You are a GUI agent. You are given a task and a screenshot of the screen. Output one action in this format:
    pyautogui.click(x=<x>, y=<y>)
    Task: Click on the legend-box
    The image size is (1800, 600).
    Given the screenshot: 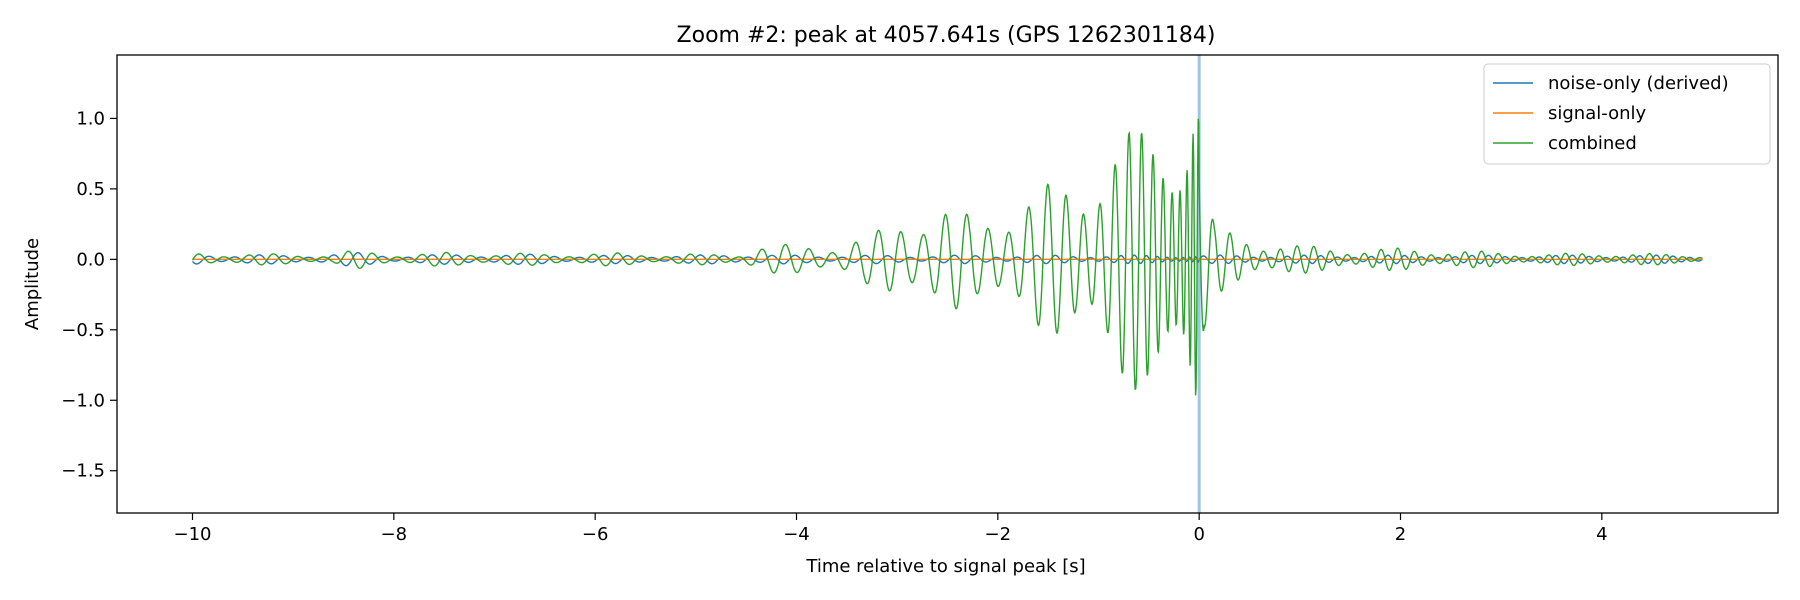 What is the action you would take?
    pyautogui.click(x=1627, y=114)
    